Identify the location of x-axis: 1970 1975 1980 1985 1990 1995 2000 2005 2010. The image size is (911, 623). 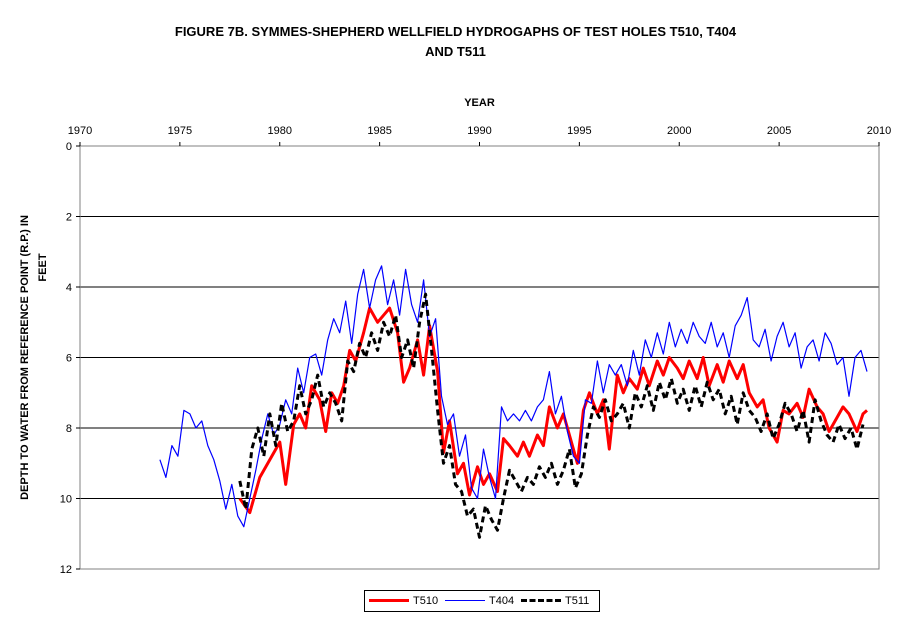
(479, 135).